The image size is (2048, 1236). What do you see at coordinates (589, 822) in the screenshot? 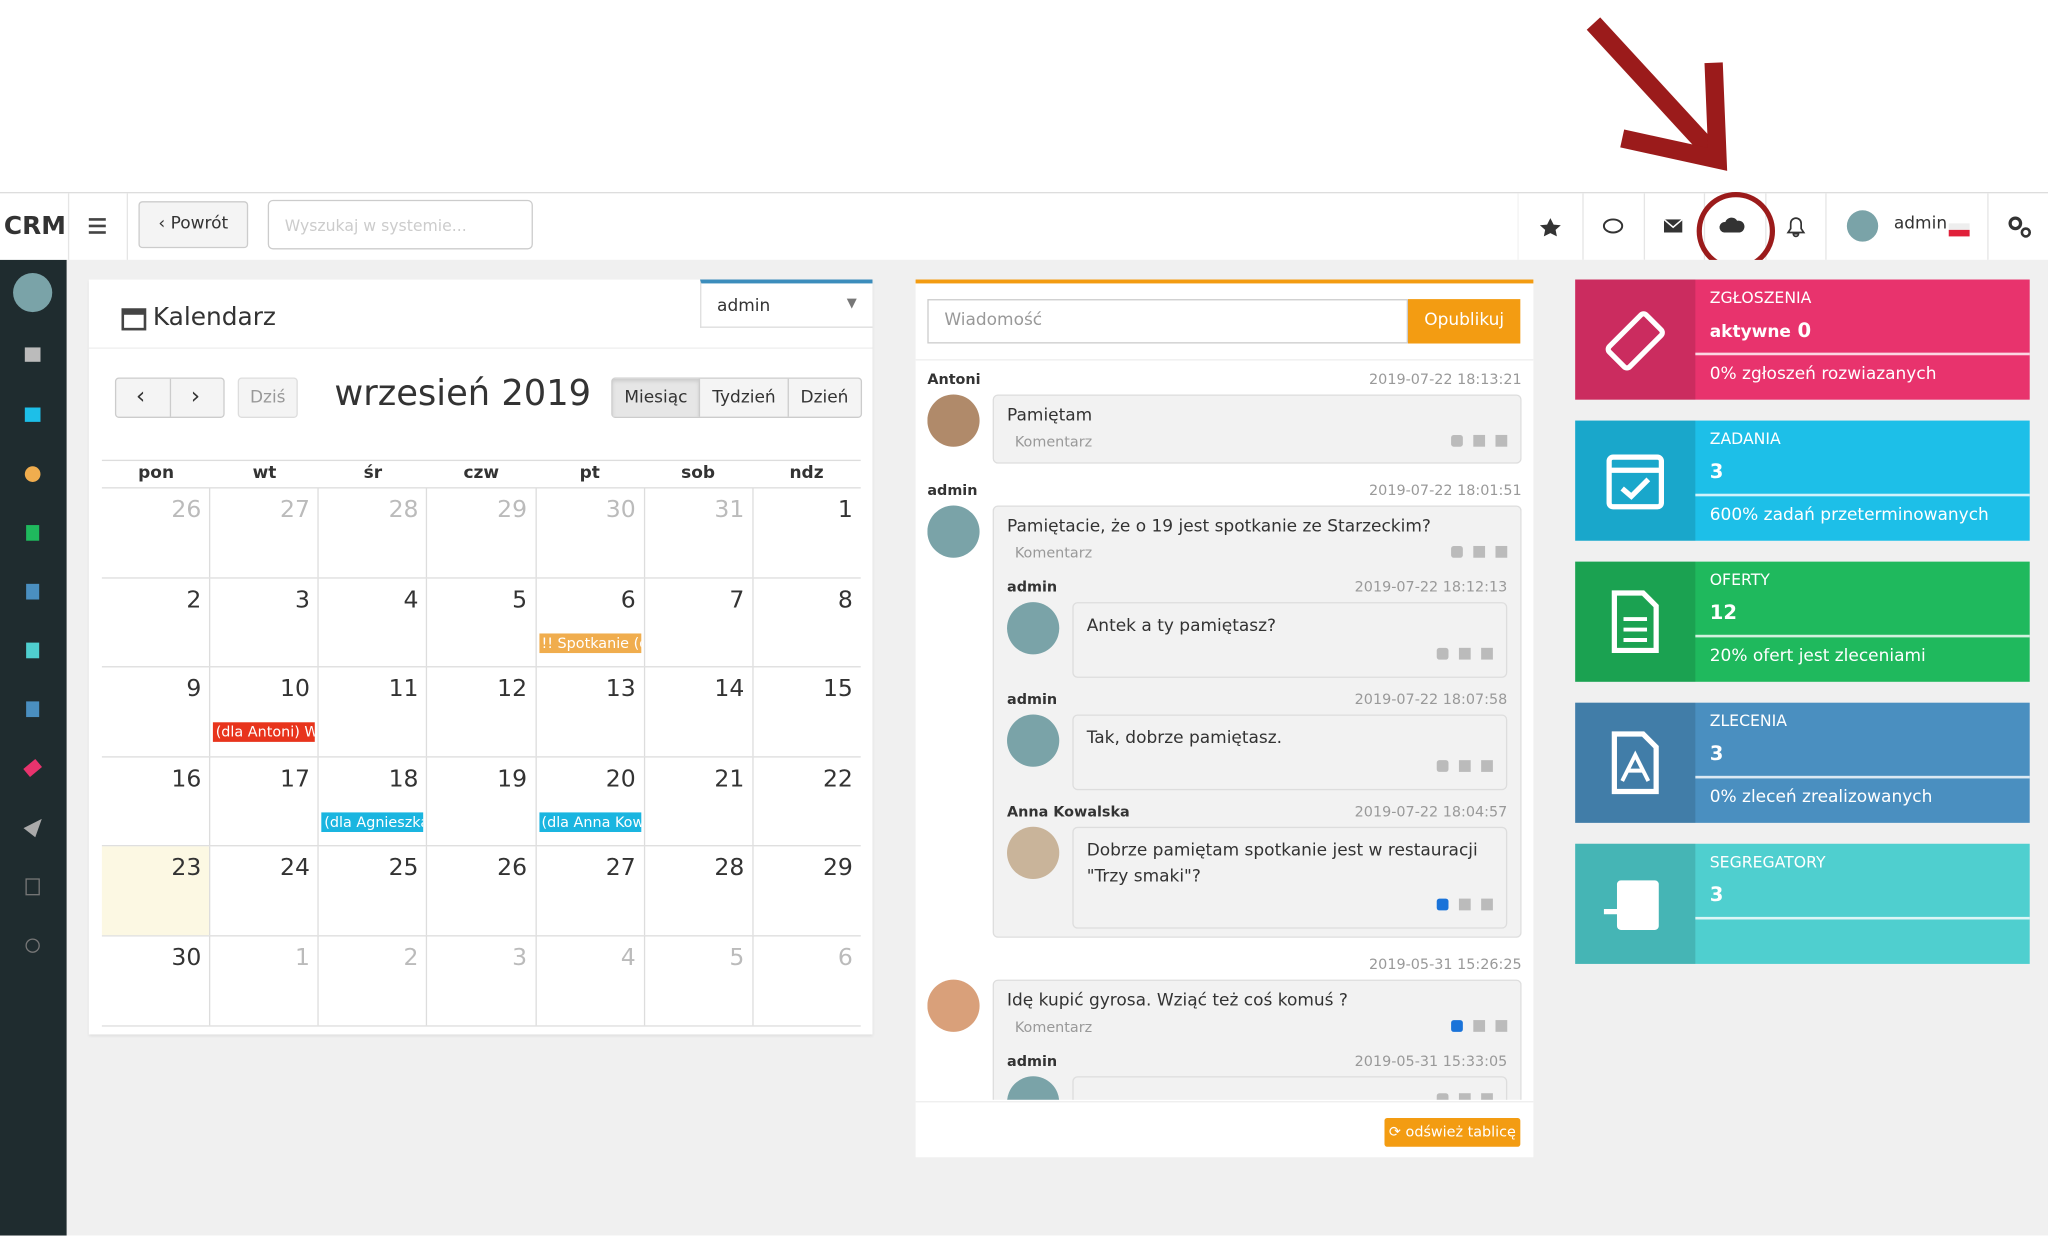
I see `event: (dla Anna Kow` at bounding box center [589, 822].